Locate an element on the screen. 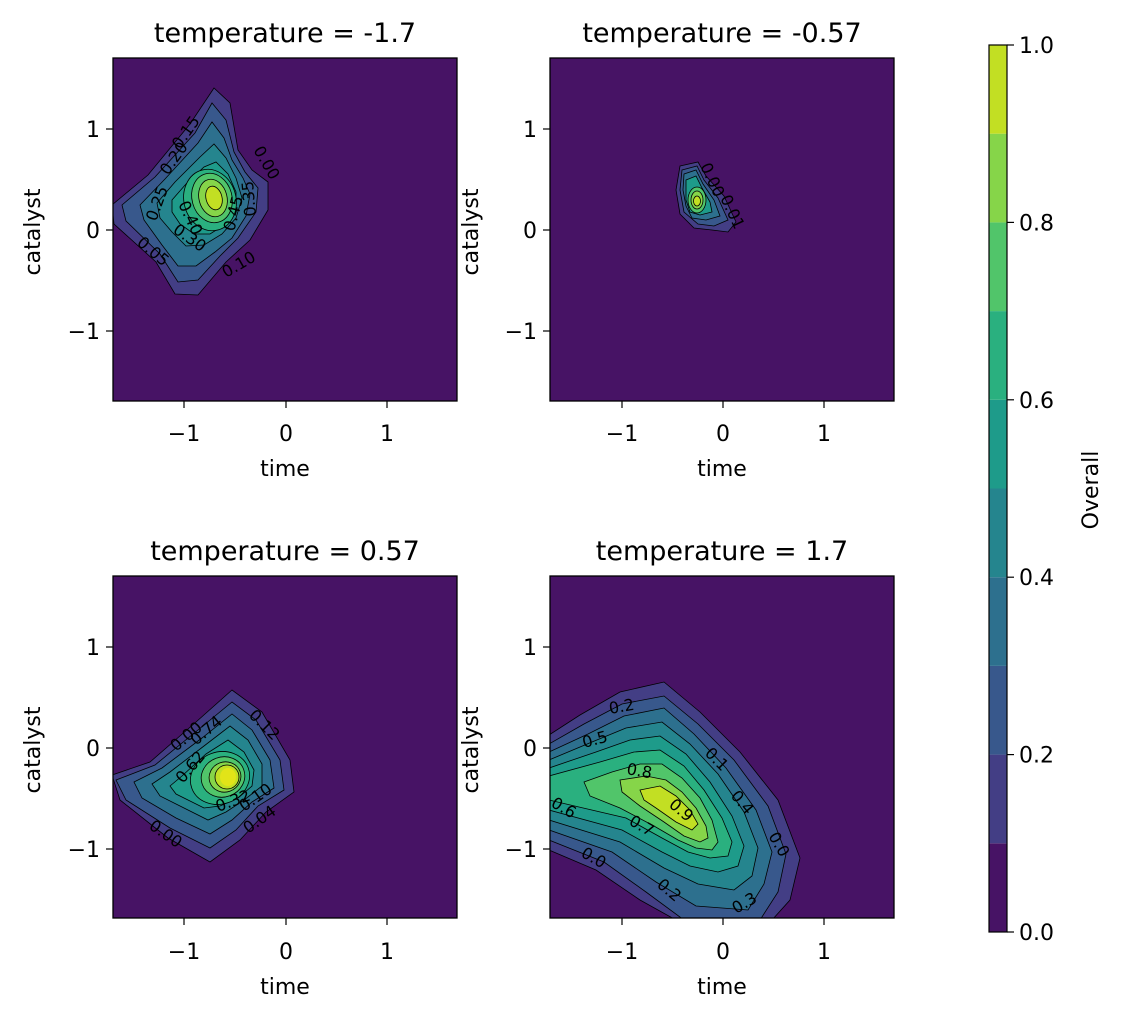  colorbar-tick-label: 0.8 is located at coordinates (1036, 223).